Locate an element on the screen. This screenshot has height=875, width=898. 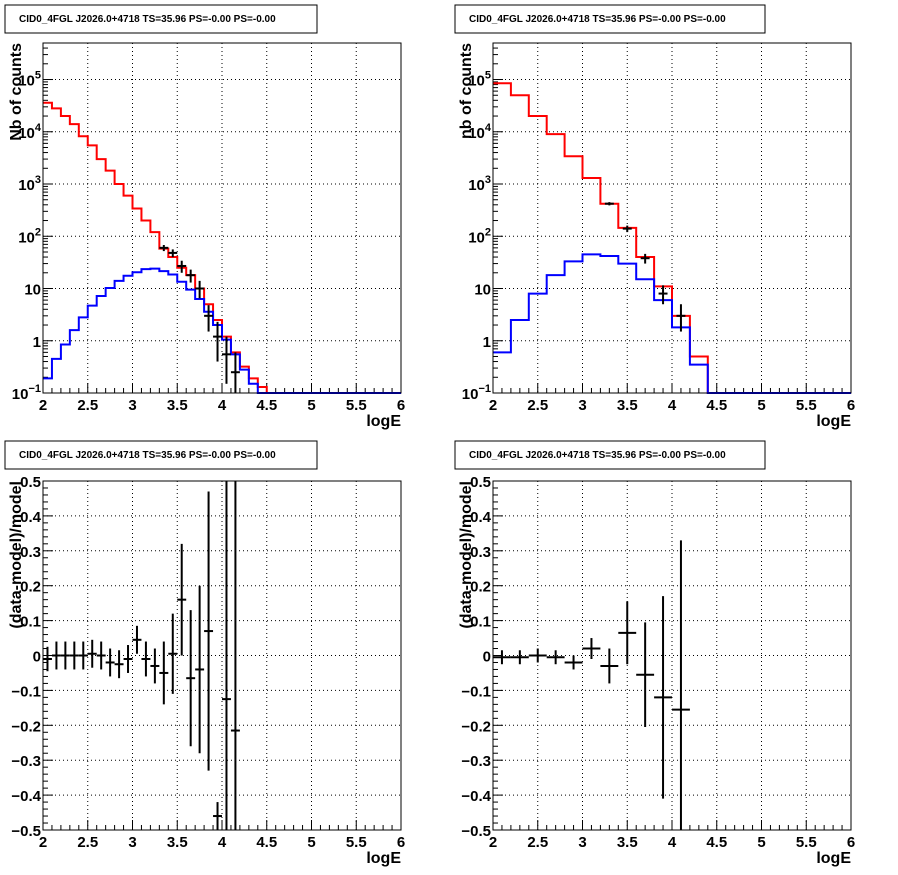
y-axis-label: nb of counts is located at coordinates (466, 91).